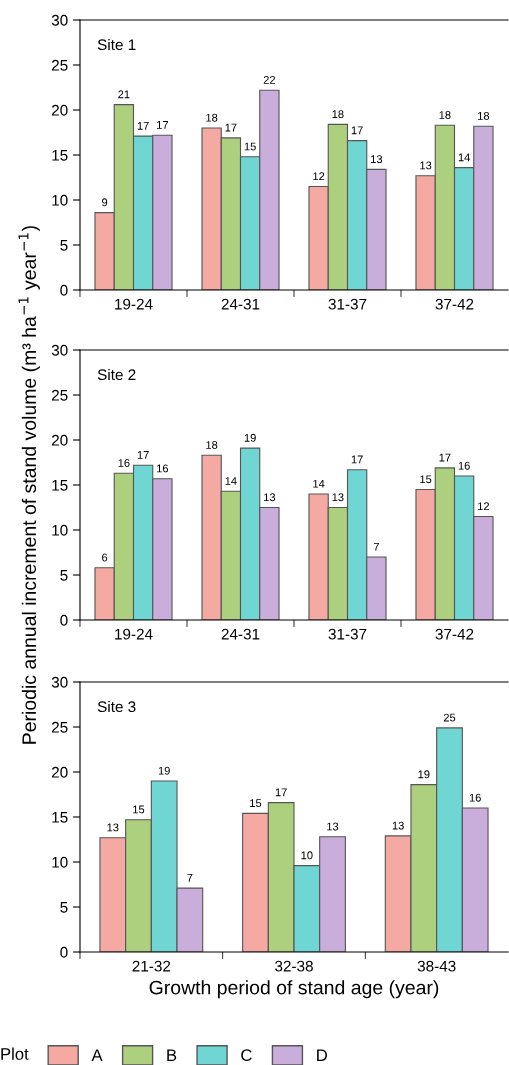 This screenshot has height=1065, width=509. I want to click on text: Site 2, so click(116, 374).